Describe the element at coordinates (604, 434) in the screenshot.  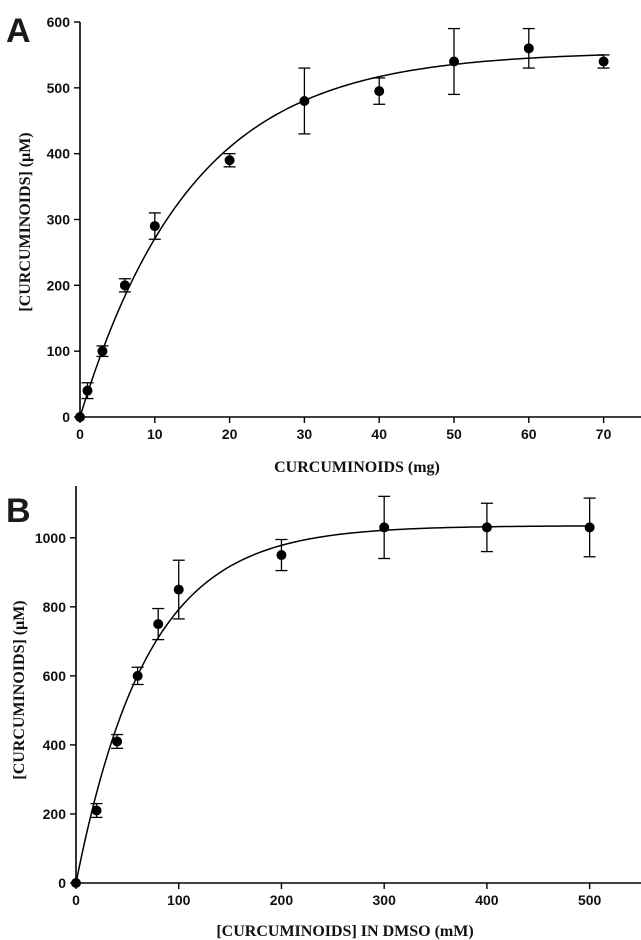
I see `x-tick-label: 70` at that location.